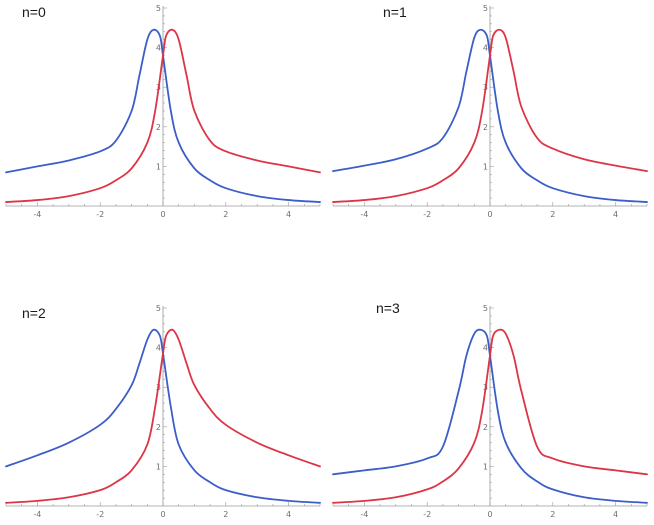 The width and height of the screenshot is (654, 525). What do you see at coordinates (34, 12) in the screenshot?
I see `panel-label: n=0` at bounding box center [34, 12].